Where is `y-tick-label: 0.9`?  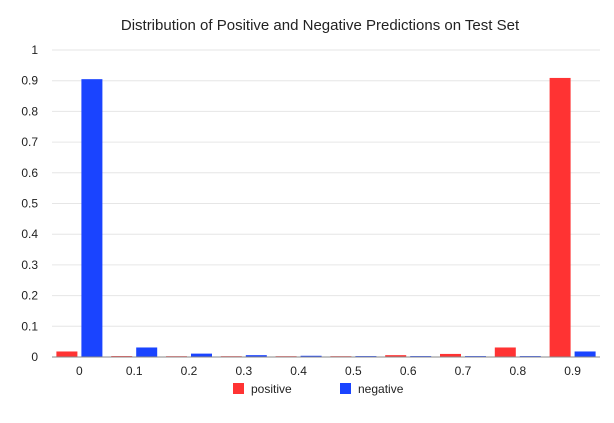 y-tick-label: 0.9 is located at coordinates (29, 81).